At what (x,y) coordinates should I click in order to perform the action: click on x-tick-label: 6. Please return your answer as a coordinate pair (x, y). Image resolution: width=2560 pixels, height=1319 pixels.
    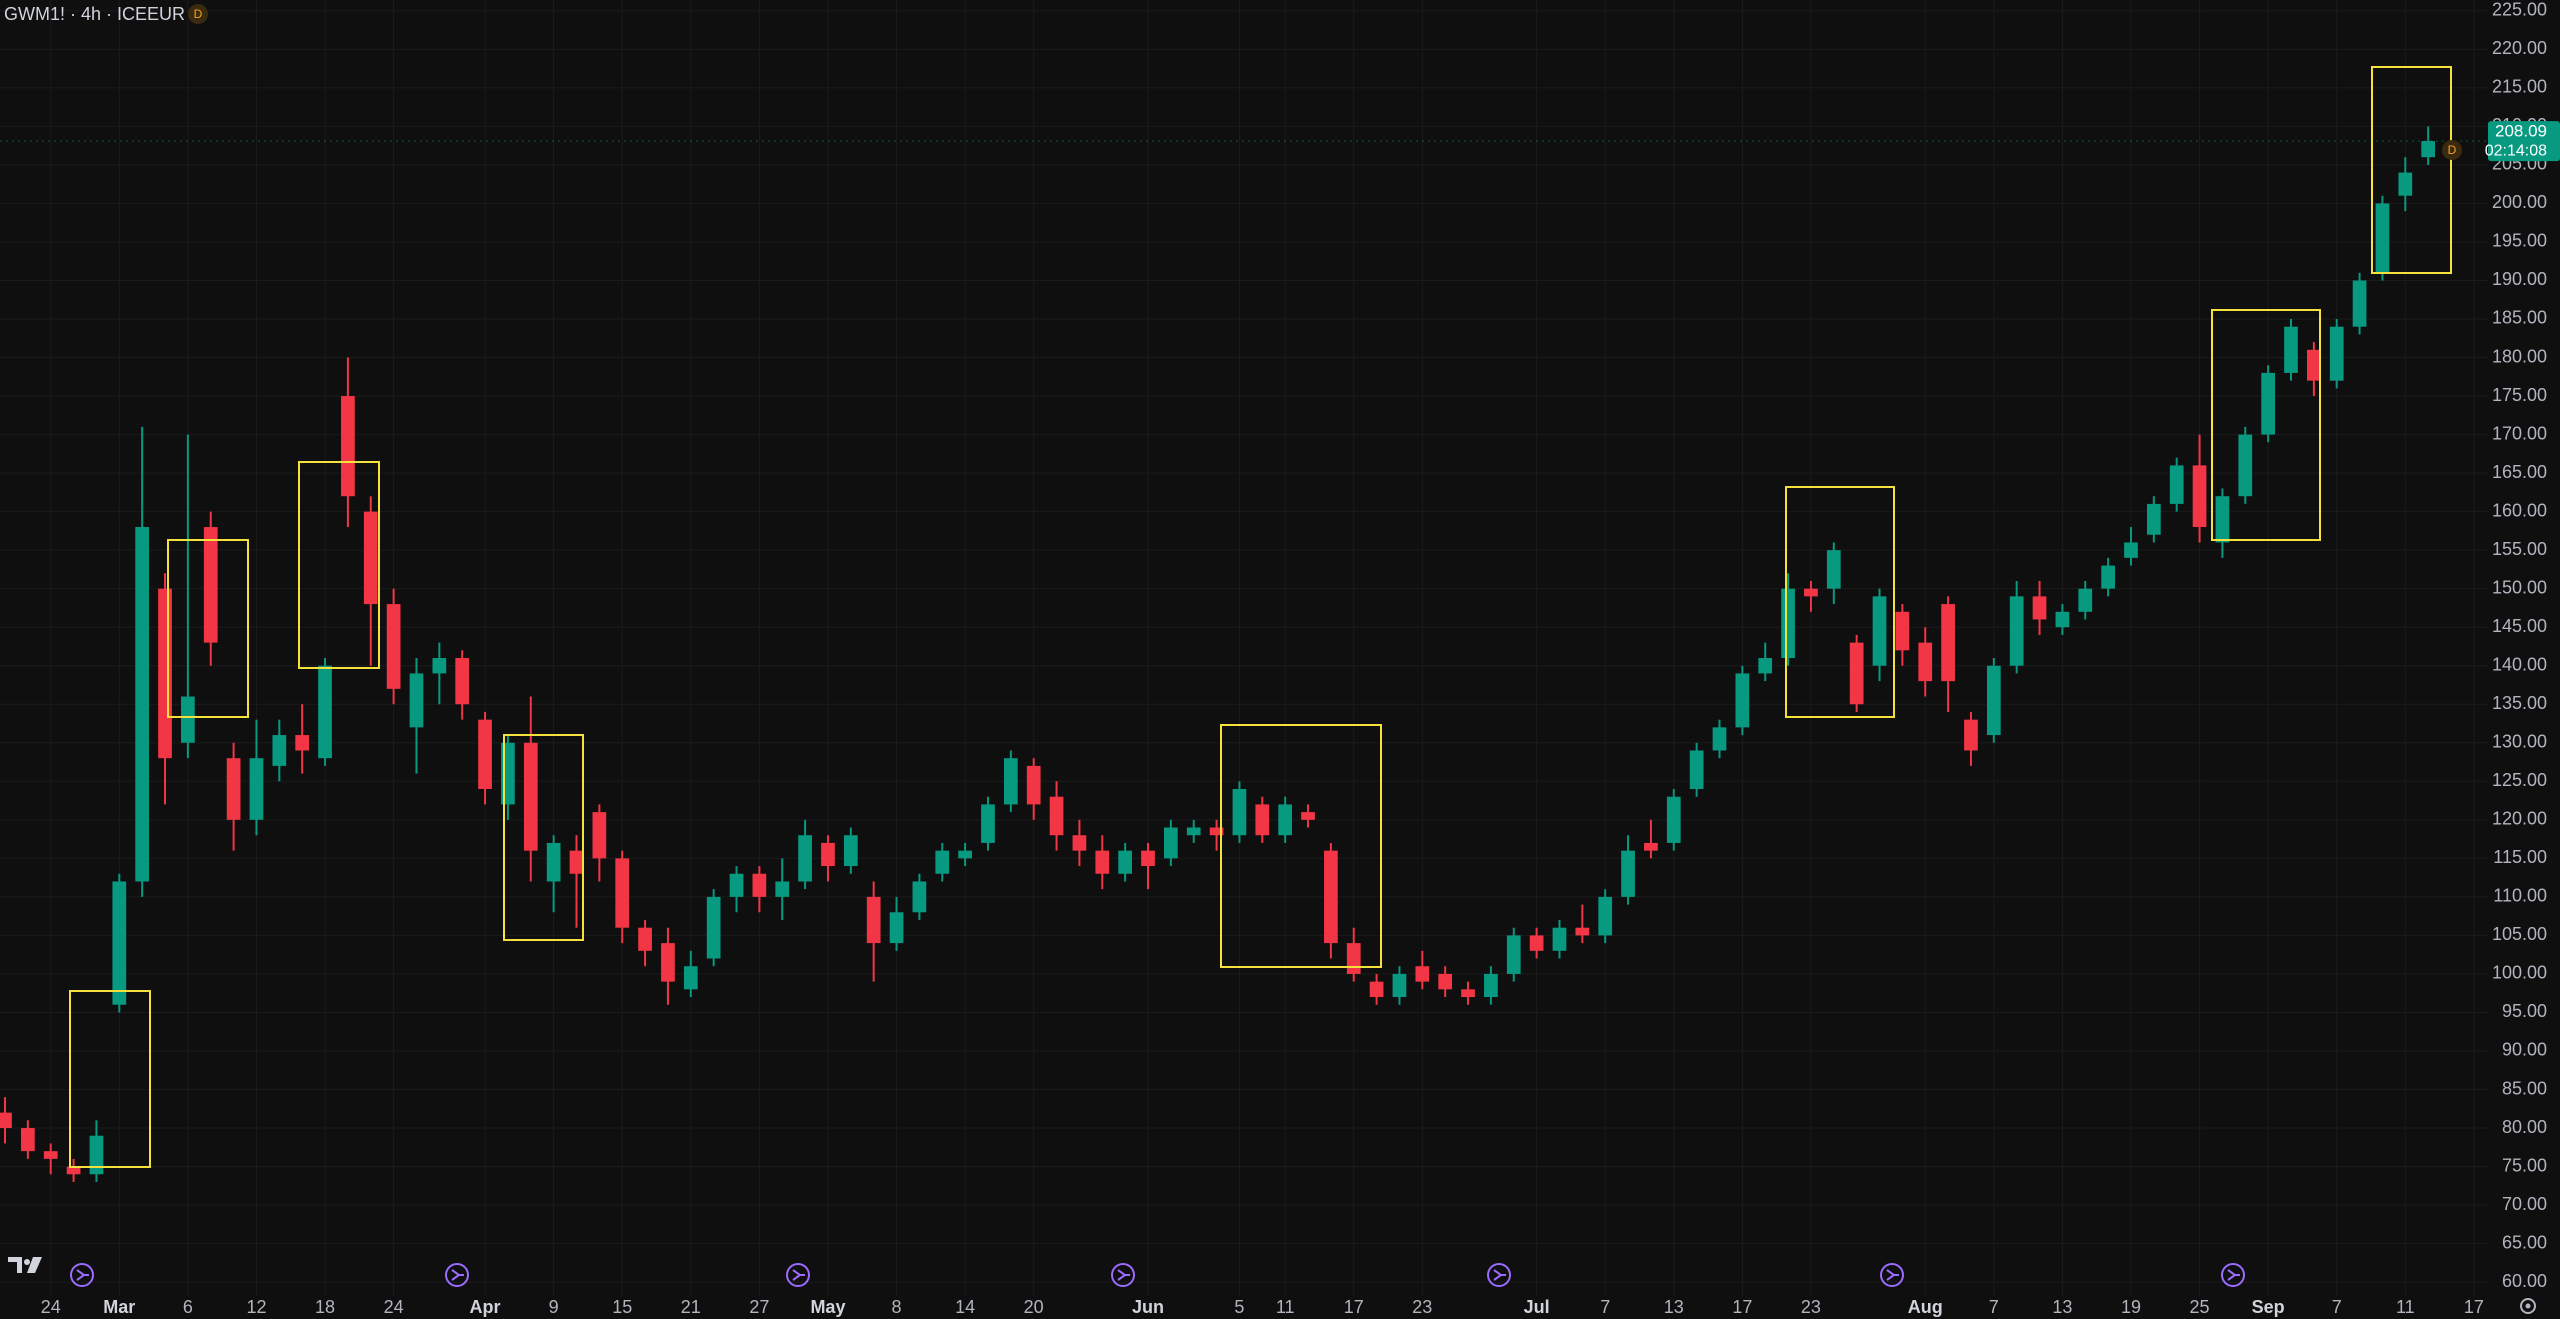
    Looking at the image, I should click on (188, 1307).